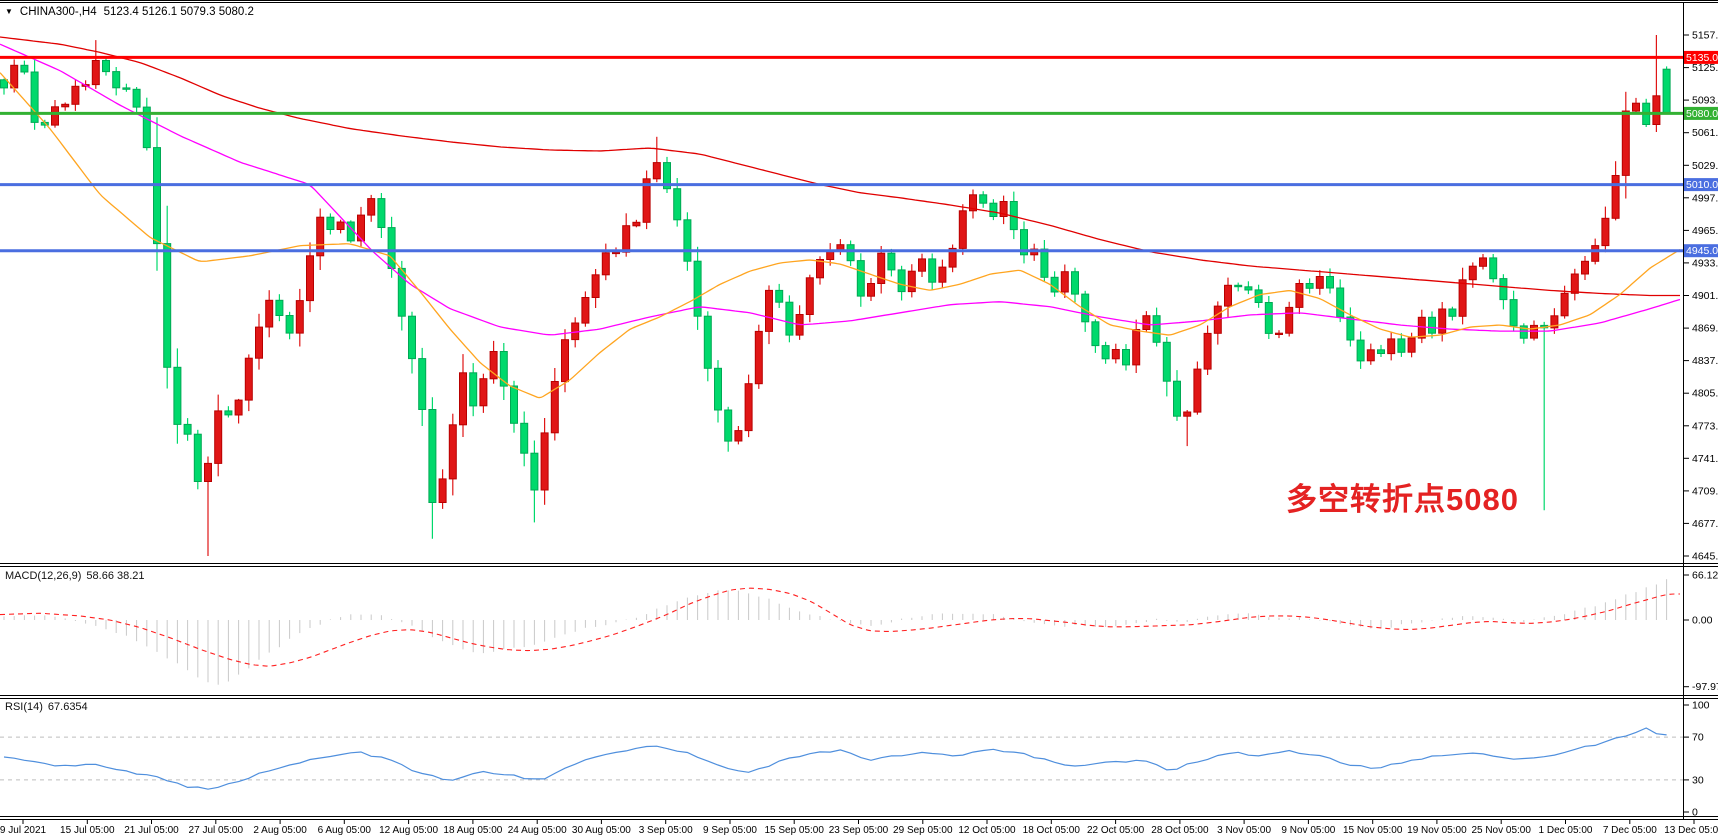 The width and height of the screenshot is (1718, 840). I want to click on macd-tick-label: 66.12, so click(1705, 576).